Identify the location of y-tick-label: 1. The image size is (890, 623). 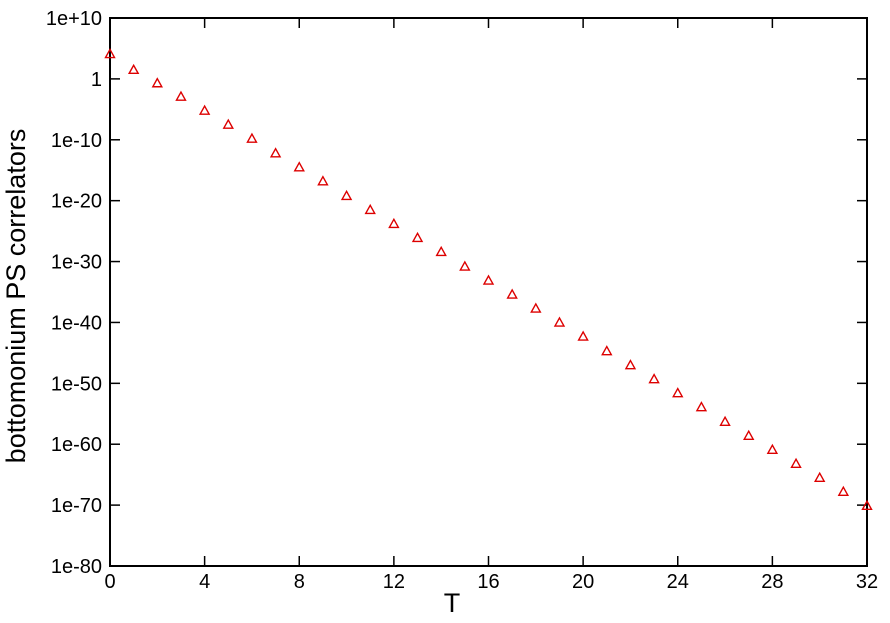
(96, 80).